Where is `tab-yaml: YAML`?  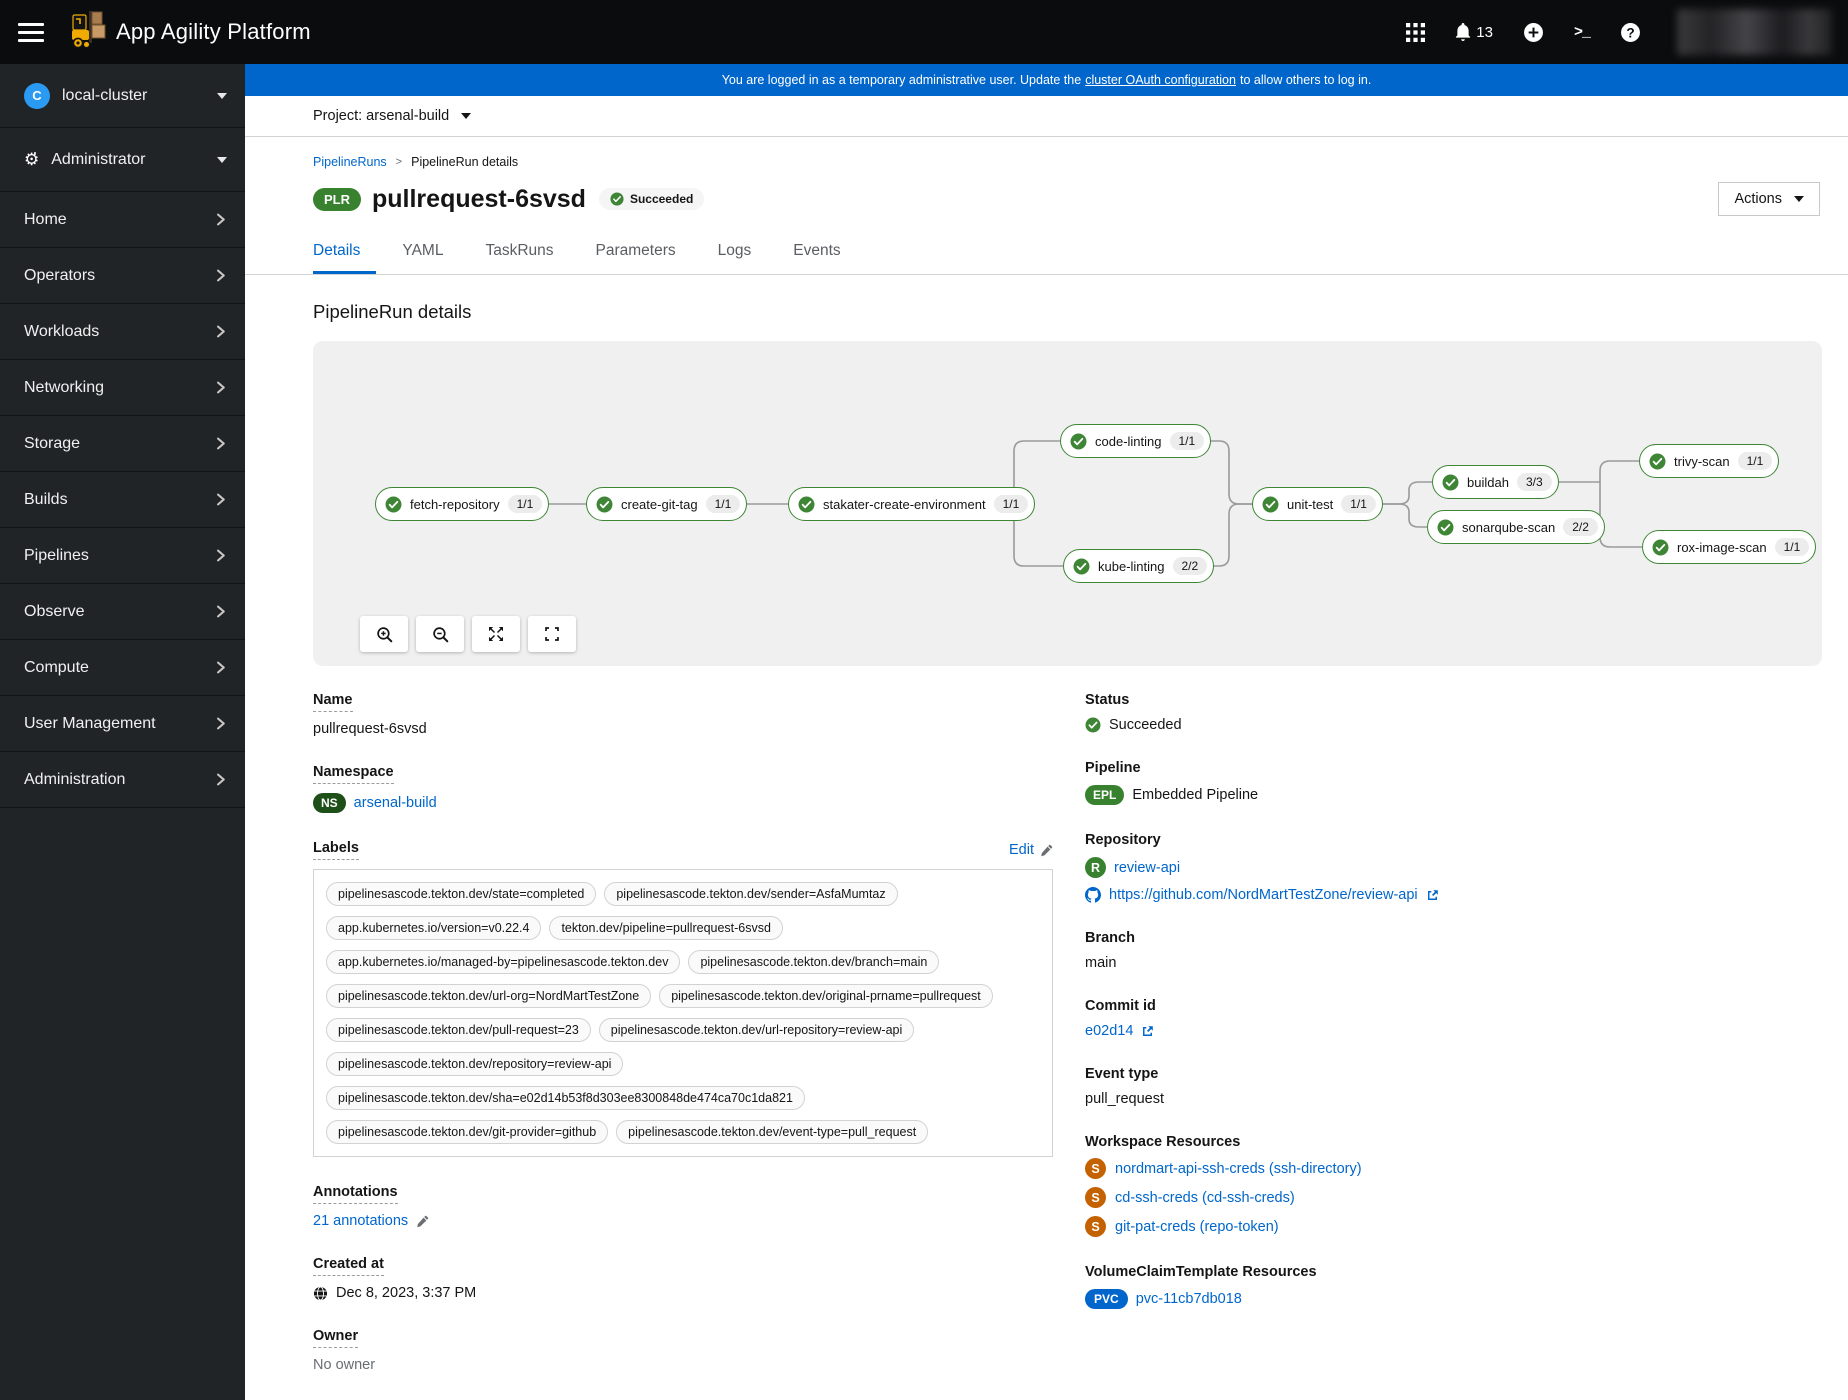 tab-yaml: YAML is located at coordinates (423, 250).